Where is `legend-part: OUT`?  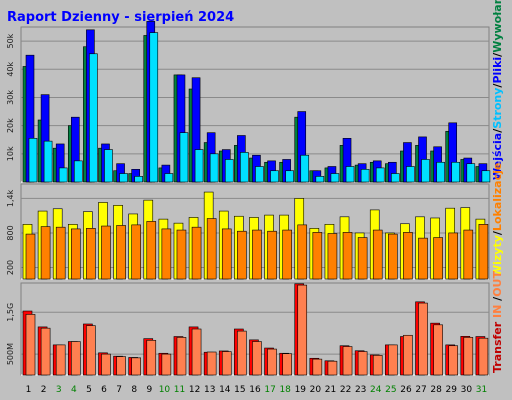 legend-part: OUT is located at coordinates (497, 284).